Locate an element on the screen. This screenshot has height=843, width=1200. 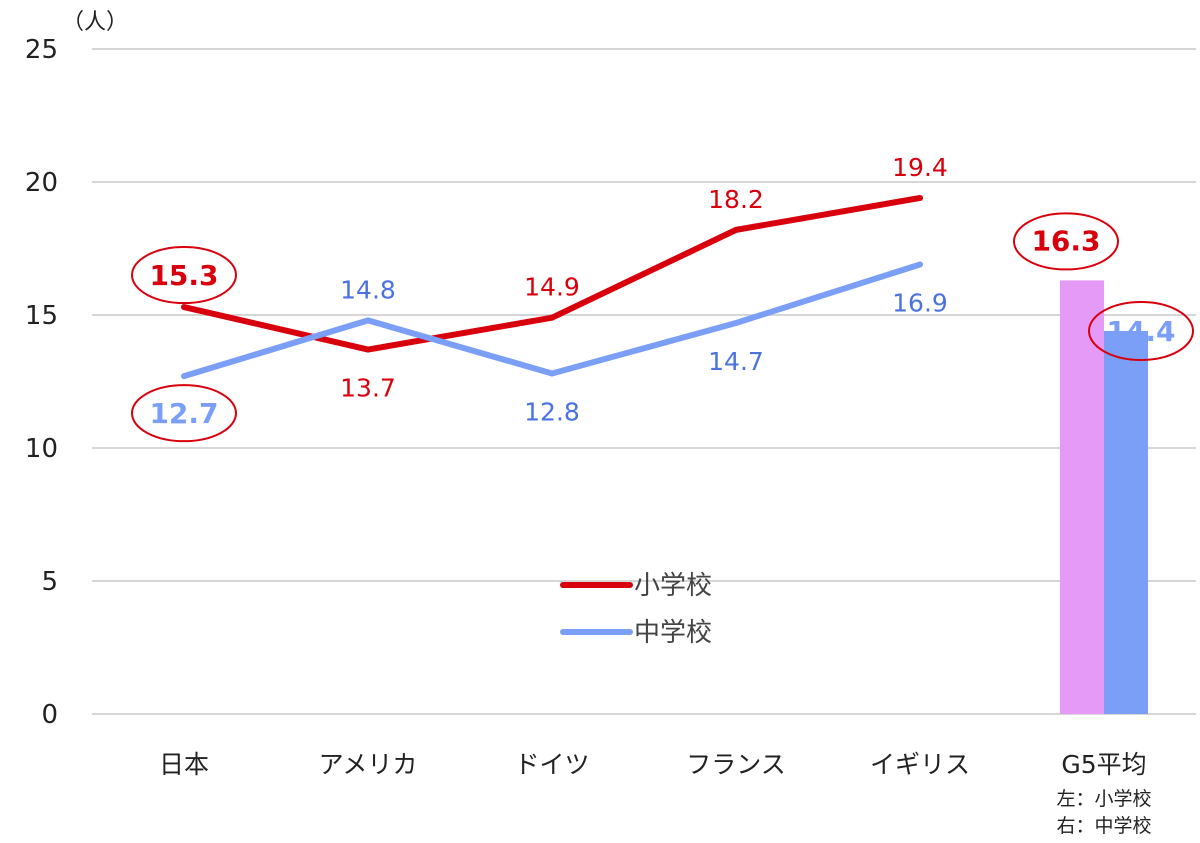
y-tick-label: 0 is located at coordinates (49, 715).